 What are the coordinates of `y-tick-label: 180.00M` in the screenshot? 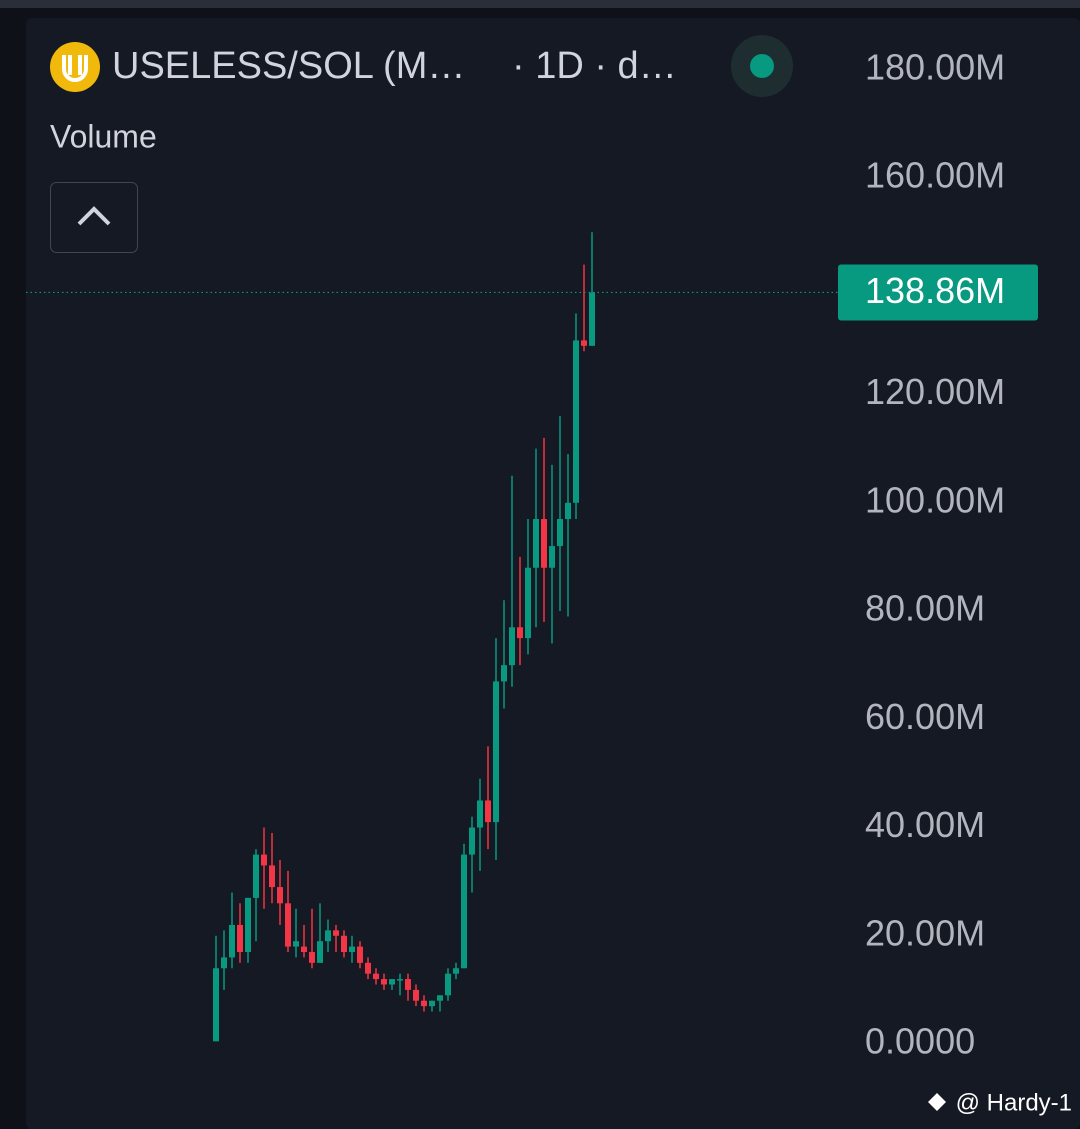 It's located at (935, 66).